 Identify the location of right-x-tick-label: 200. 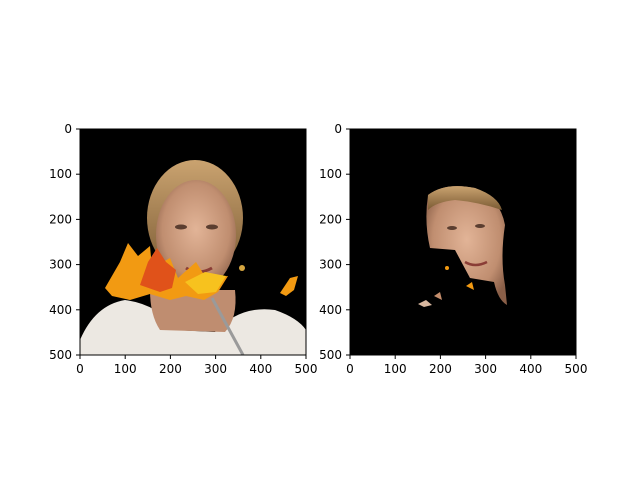
(440, 369).